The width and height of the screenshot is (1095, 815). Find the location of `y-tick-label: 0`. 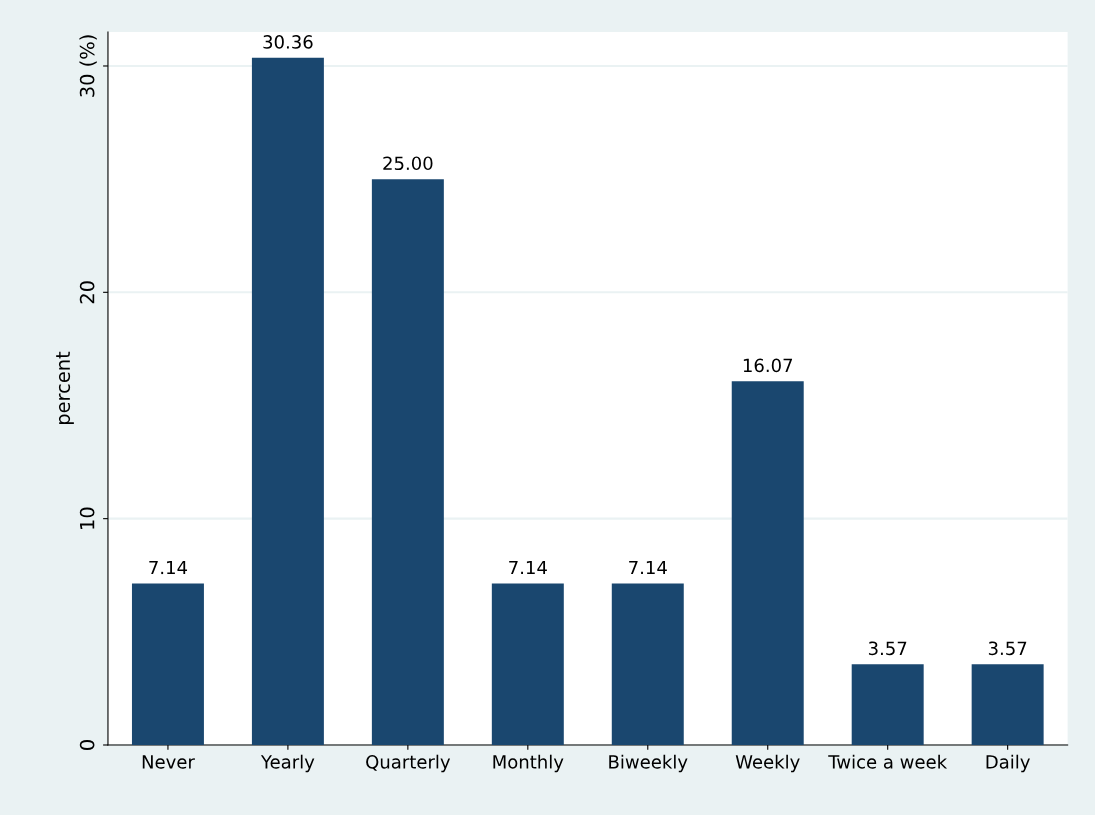

y-tick-label: 0 is located at coordinates (87, 745).